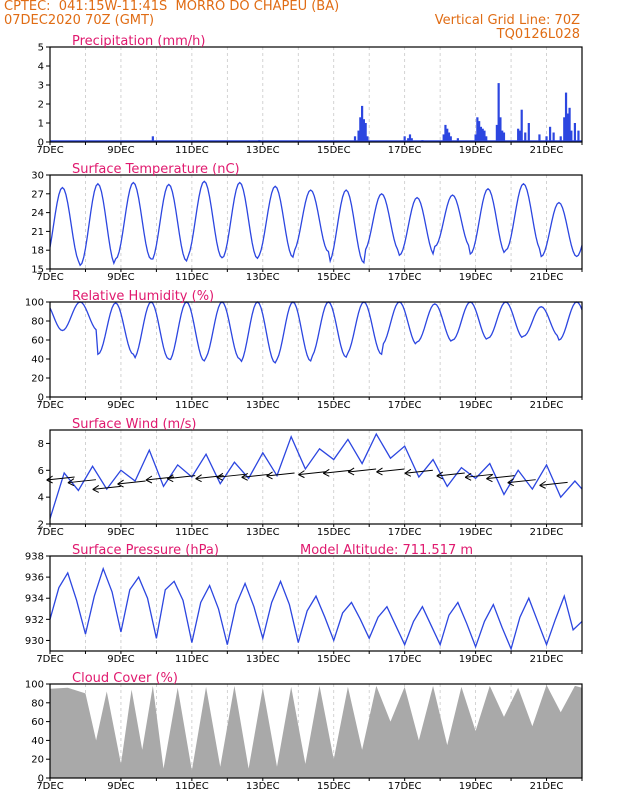 The height and width of the screenshot is (800, 618). I want to click on y-tick-label: 938, so click(34, 557).